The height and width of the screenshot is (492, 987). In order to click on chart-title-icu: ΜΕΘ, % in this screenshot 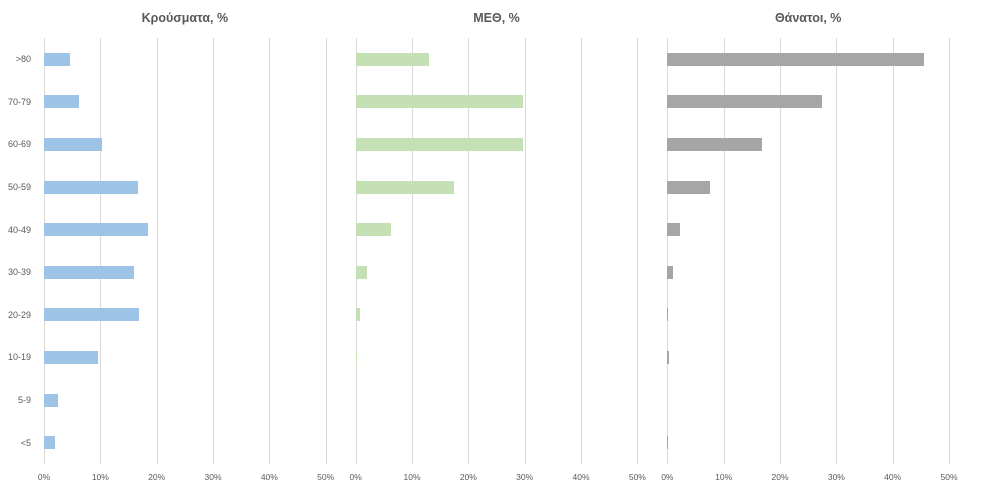, I will do `click(496, 18)`.